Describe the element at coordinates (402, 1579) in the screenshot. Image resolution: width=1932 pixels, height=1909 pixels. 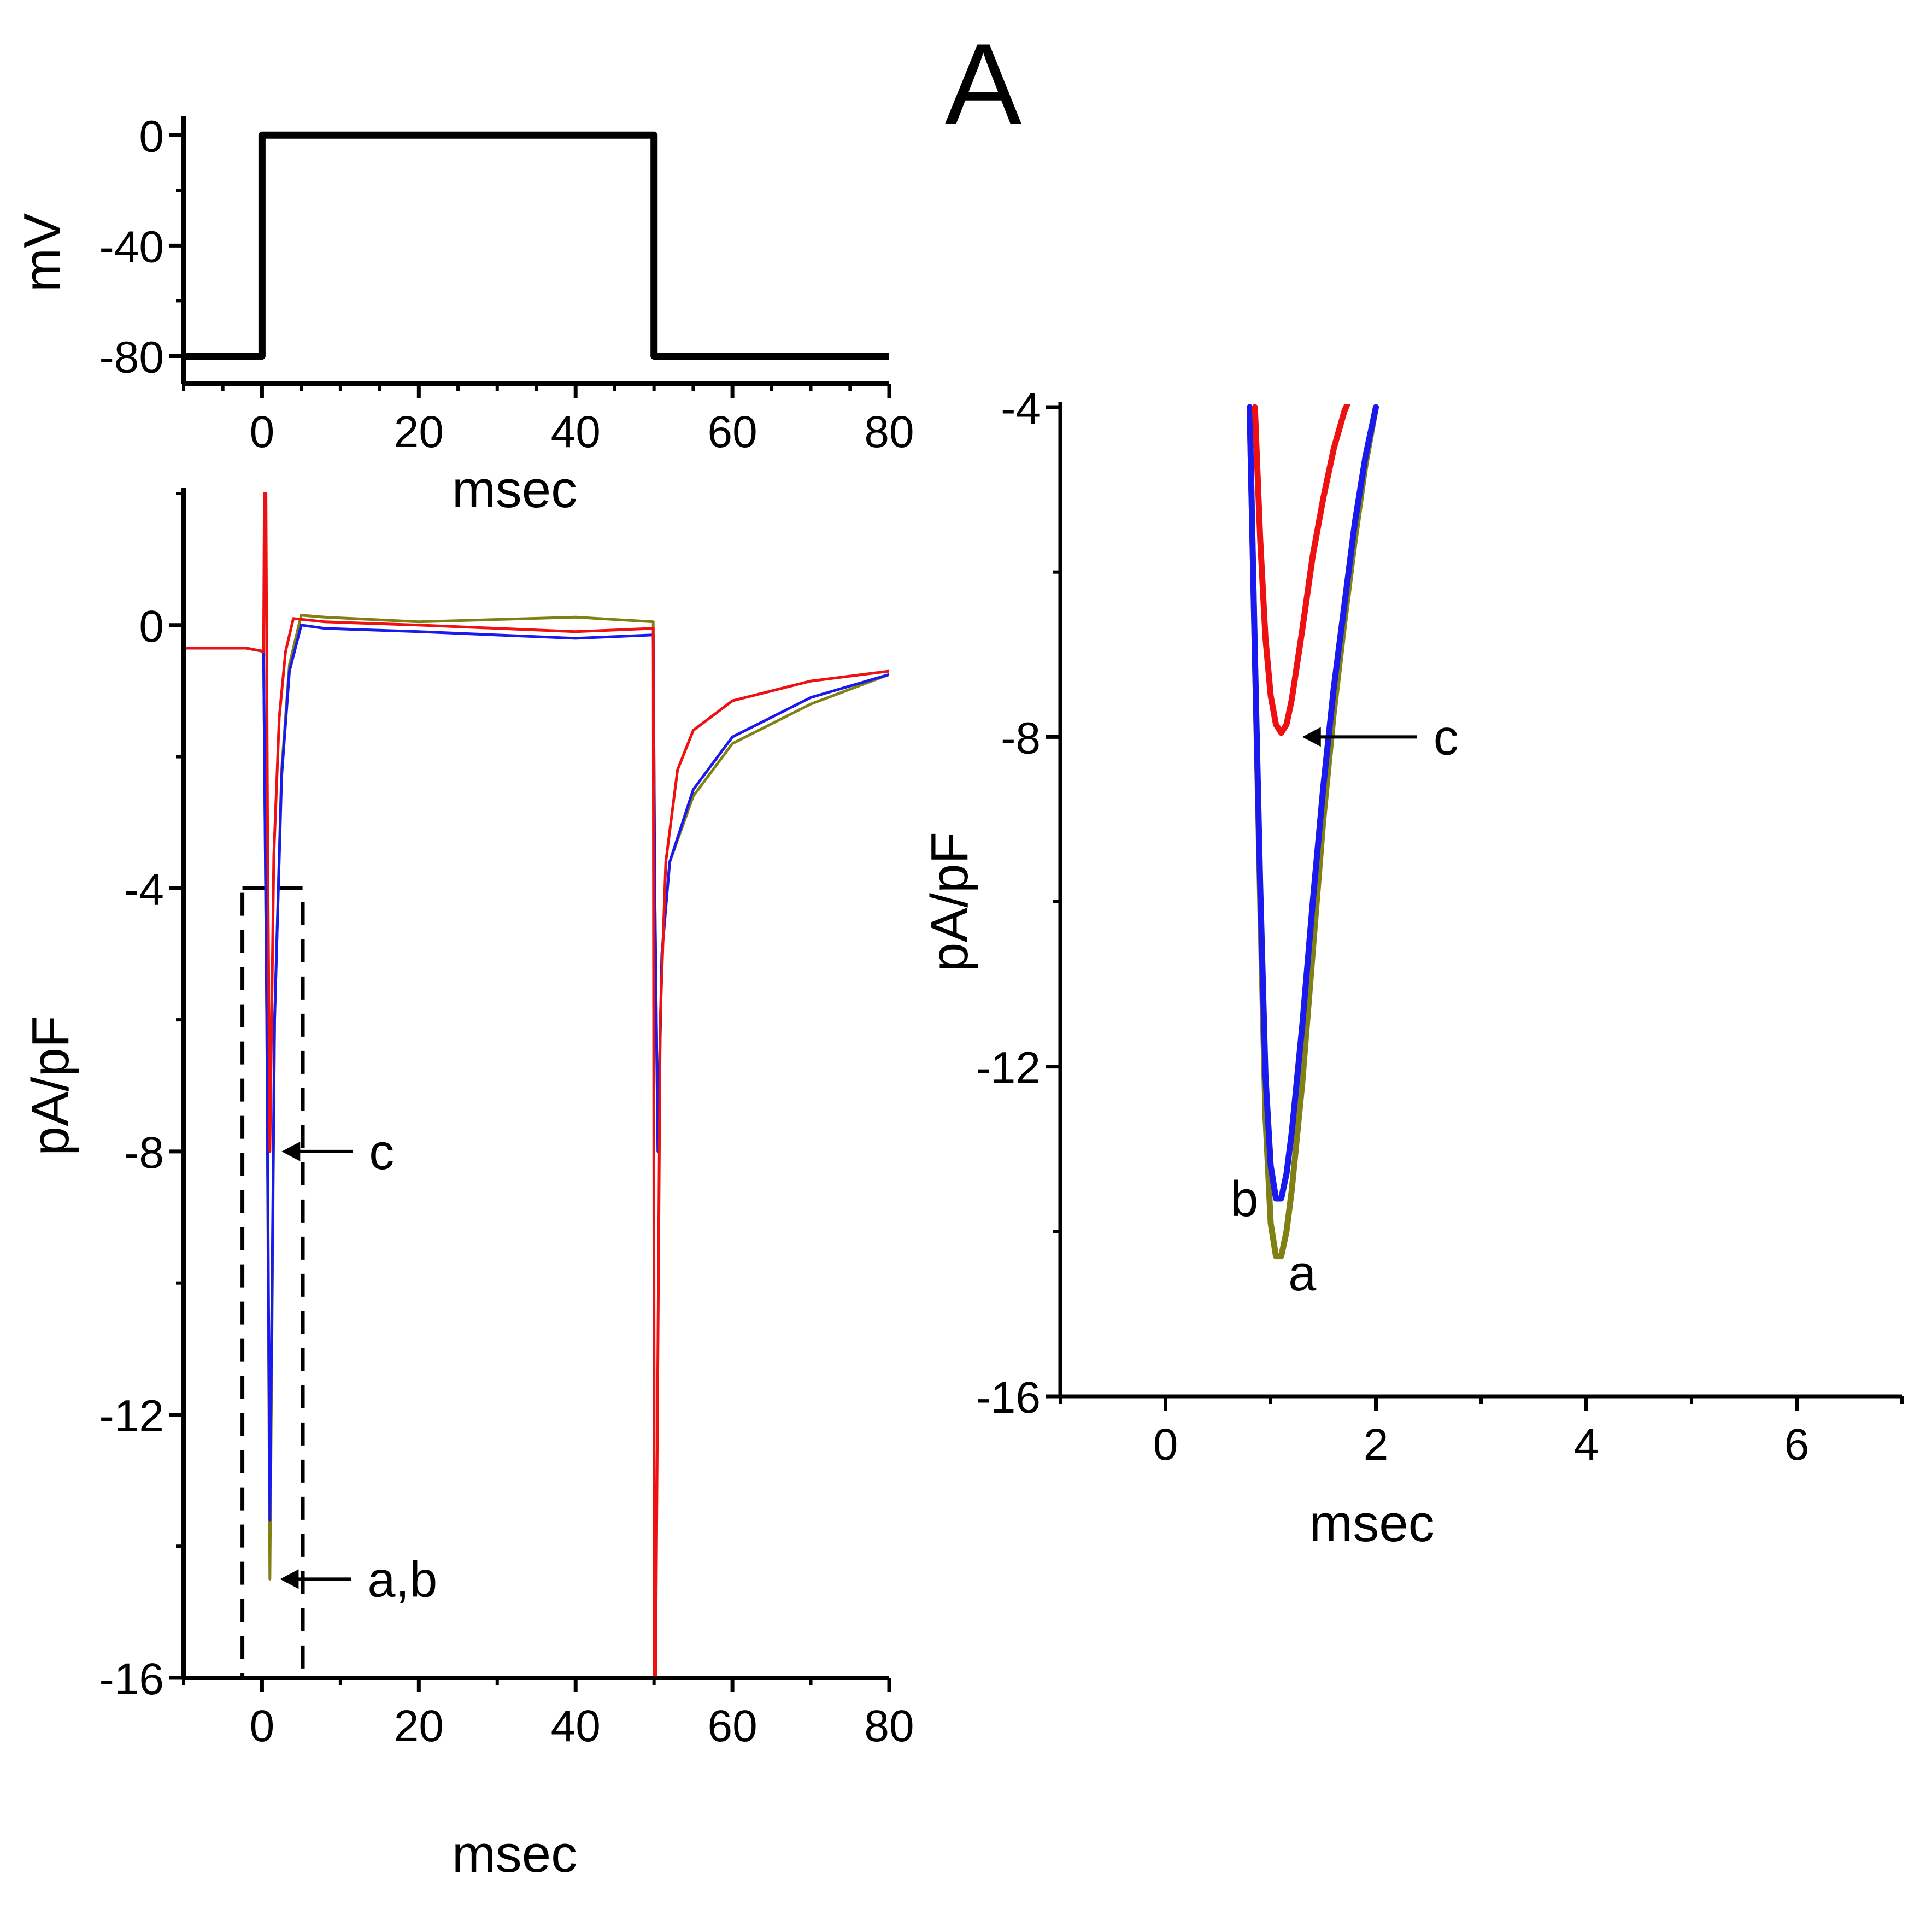
I see `annotation-label: a,b` at that location.